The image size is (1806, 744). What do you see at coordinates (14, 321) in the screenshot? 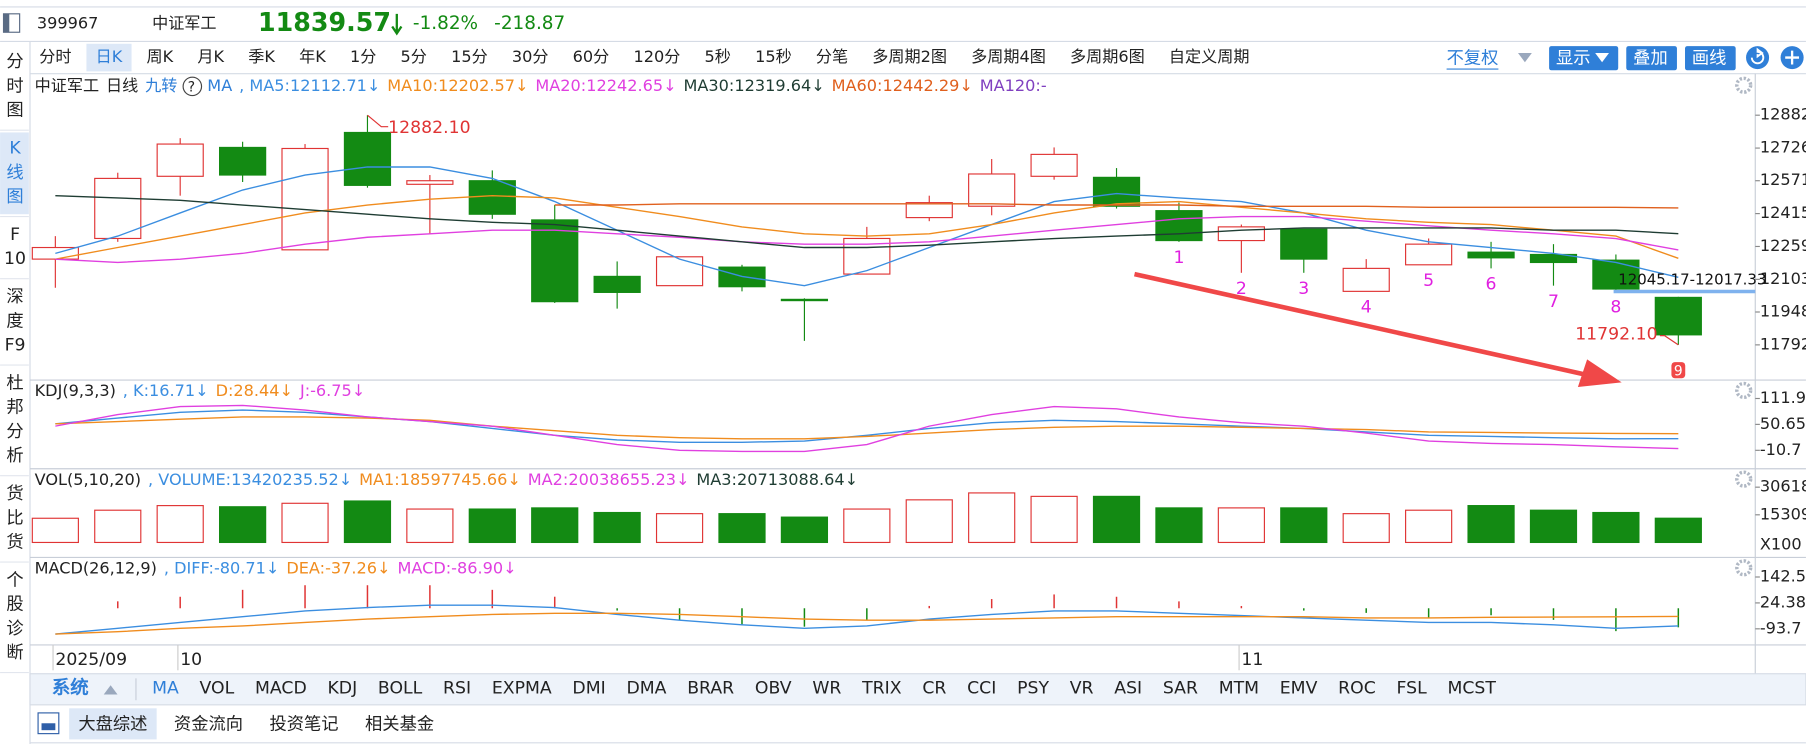
I see `sidebar-tab: 度` at bounding box center [14, 321].